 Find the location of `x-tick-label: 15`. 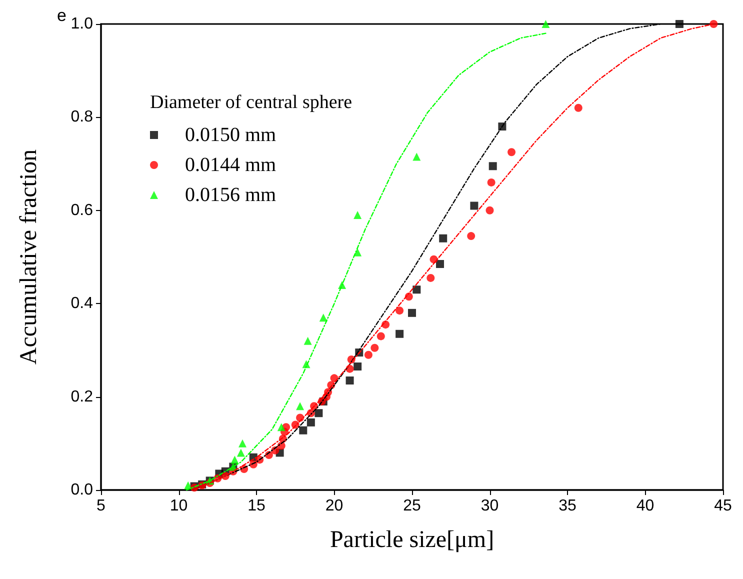

x-tick-label: 15 is located at coordinates (257, 506).